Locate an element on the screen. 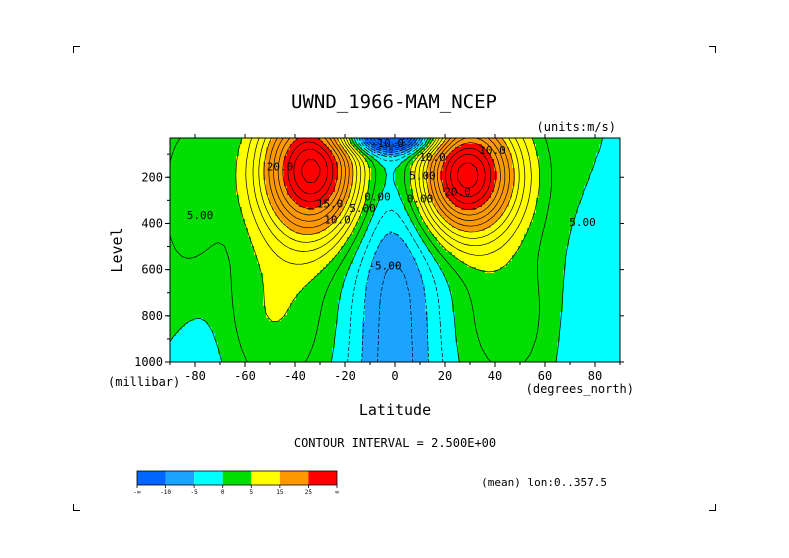 This screenshot has width=789, height=558. units-label: (units:m/s) is located at coordinates (576, 127).